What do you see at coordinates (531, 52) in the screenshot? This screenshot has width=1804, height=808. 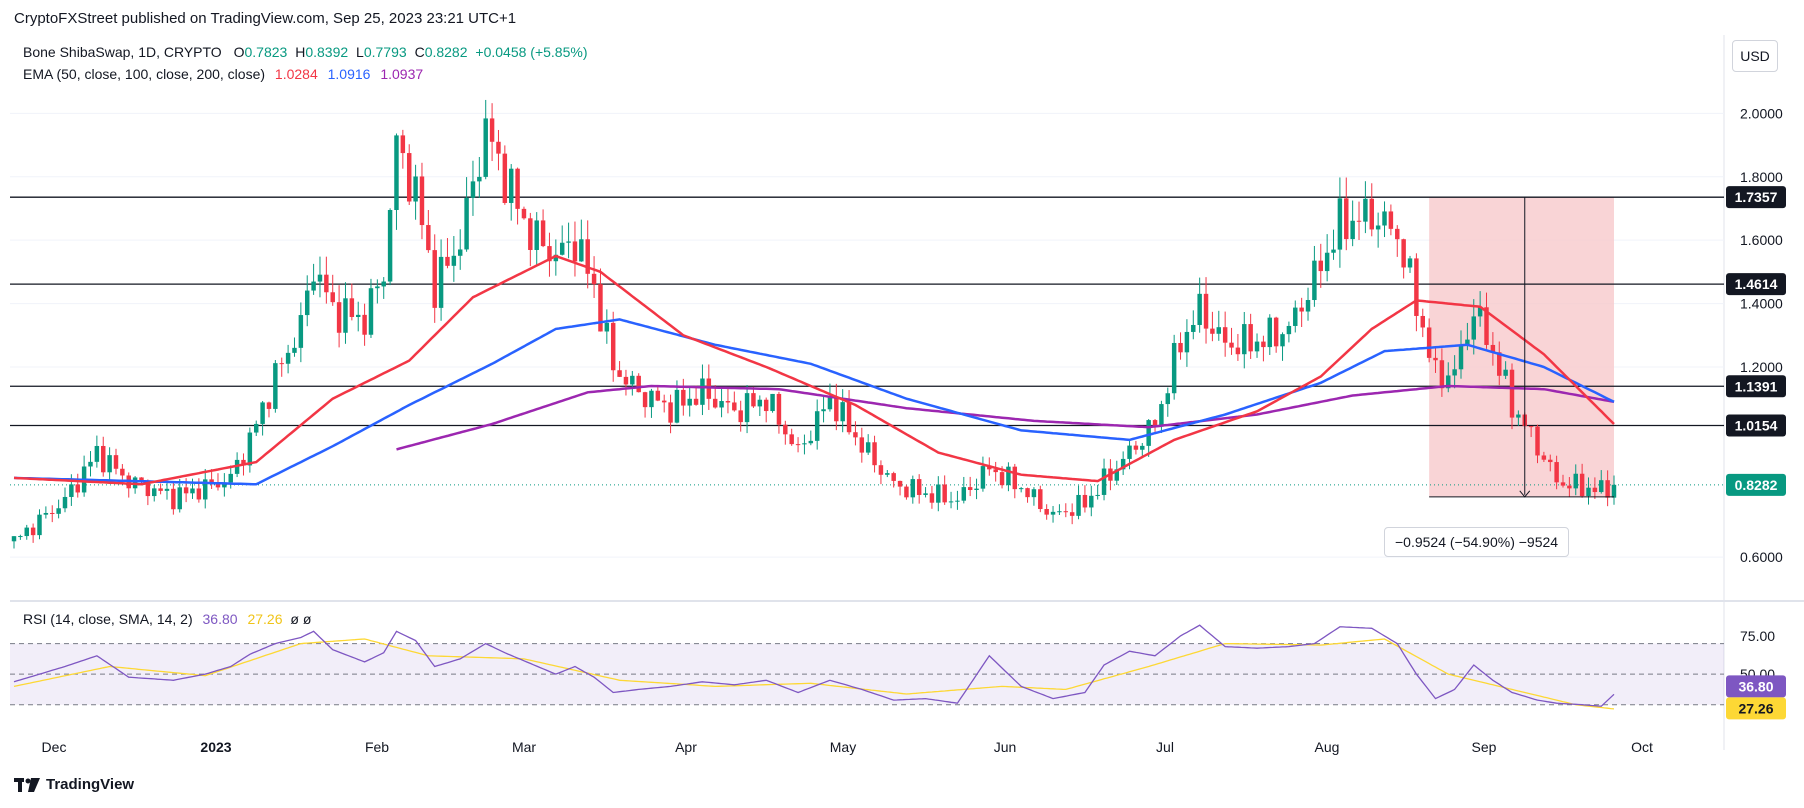 I see `change-value: +0.0458 (+5.85%)` at bounding box center [531, 52].